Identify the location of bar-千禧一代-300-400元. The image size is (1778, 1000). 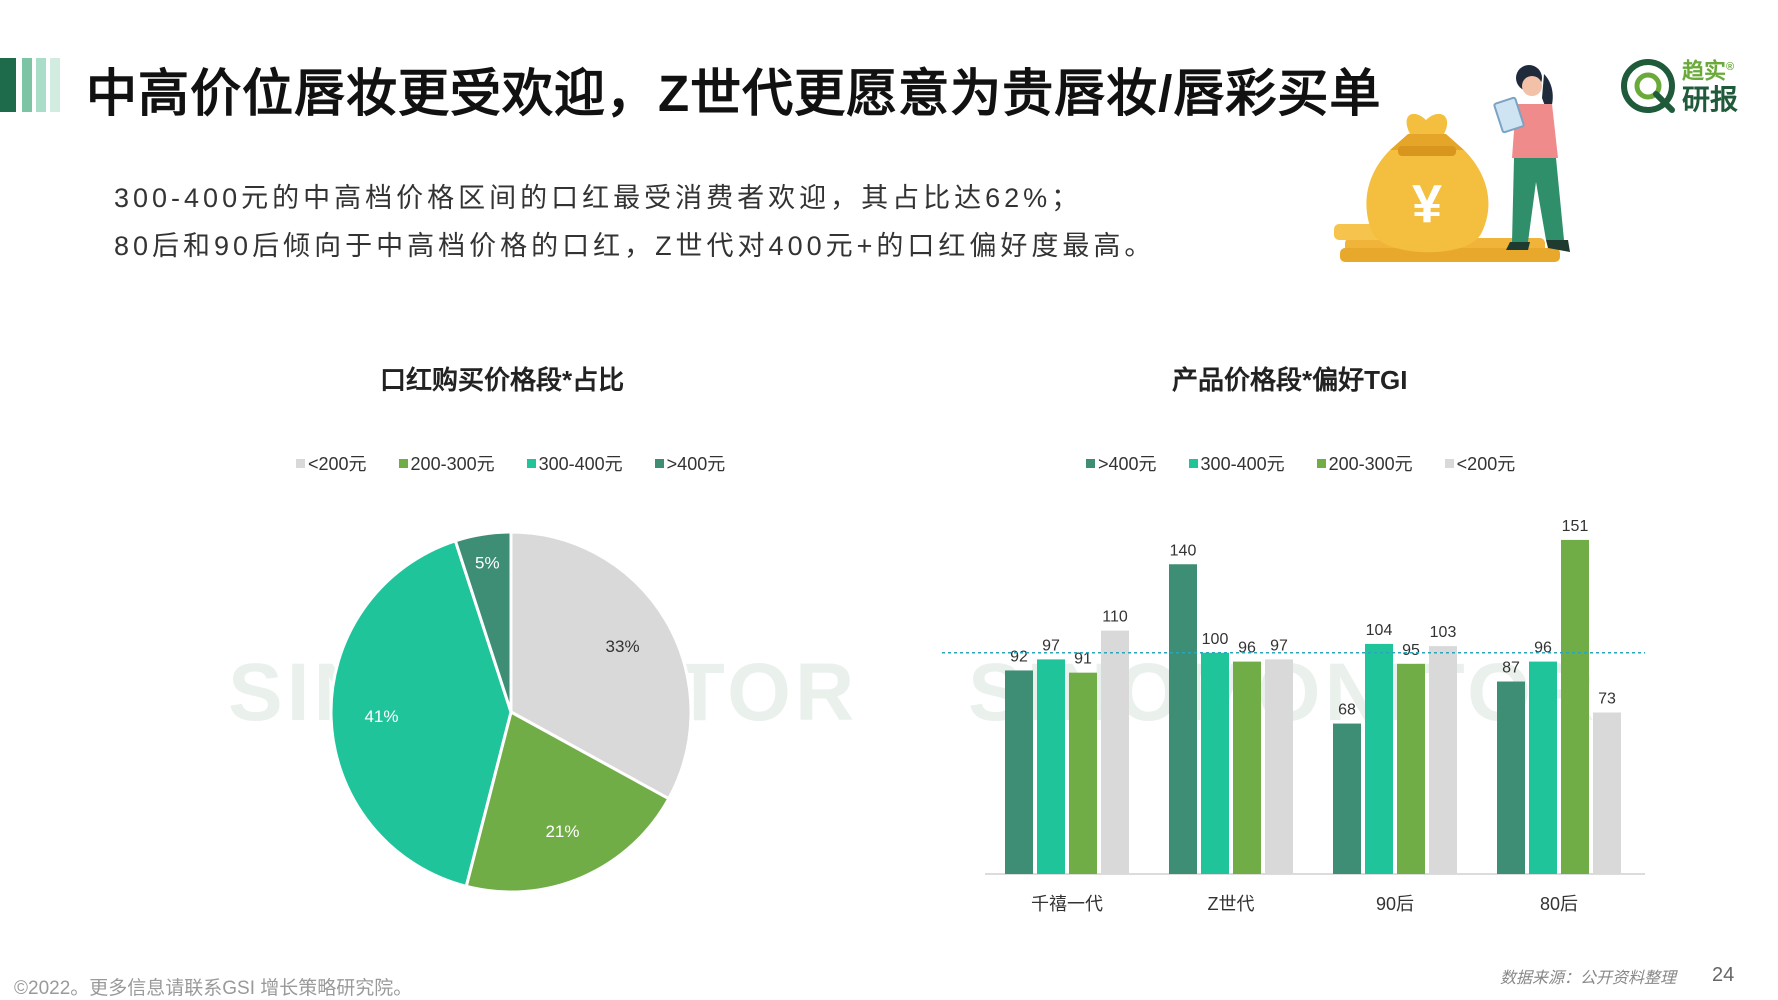
(1051, 766).